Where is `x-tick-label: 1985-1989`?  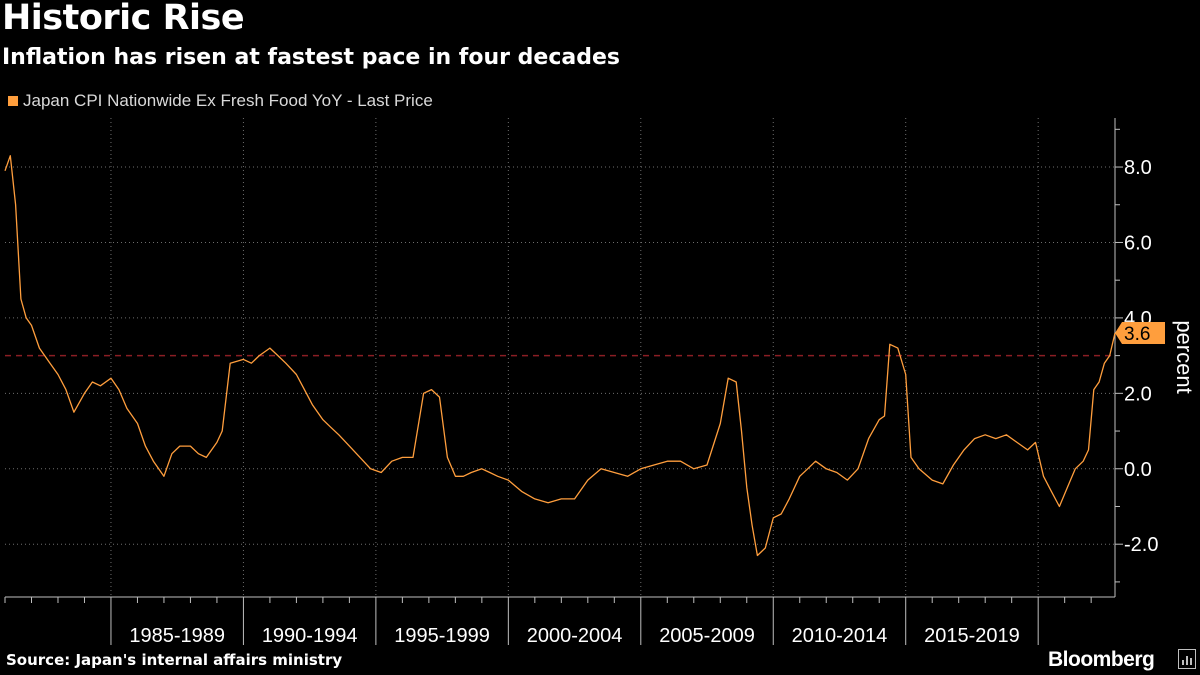 x-tick-label: 1985-1989 is located at coordinates (177, 636).